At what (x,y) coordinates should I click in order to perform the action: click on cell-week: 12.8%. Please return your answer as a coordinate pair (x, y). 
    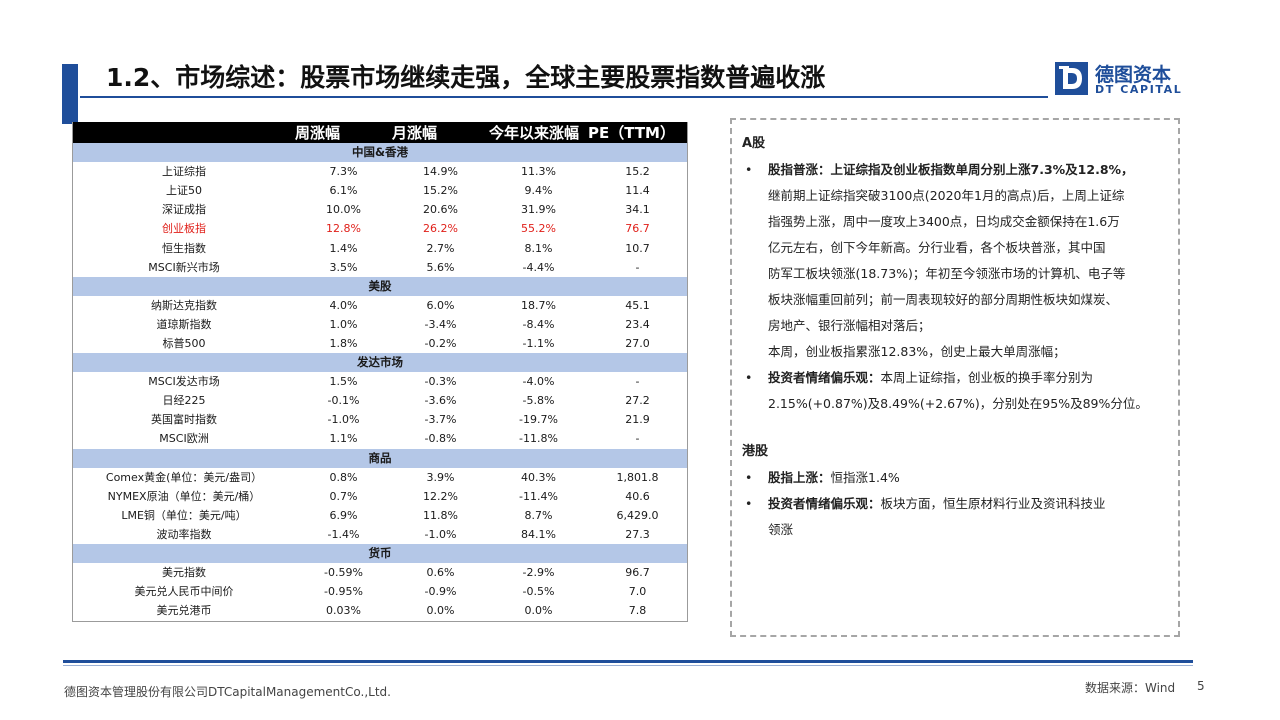
    Looking at the image, I should click on (343, 229).